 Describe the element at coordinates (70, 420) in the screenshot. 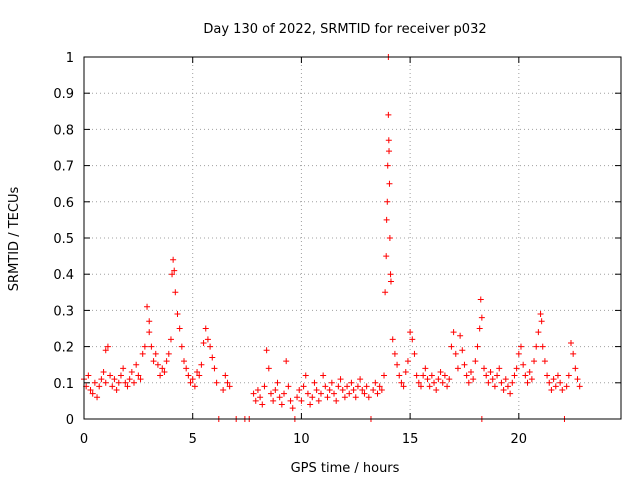

I see `y-tick-label: 0` at that location.